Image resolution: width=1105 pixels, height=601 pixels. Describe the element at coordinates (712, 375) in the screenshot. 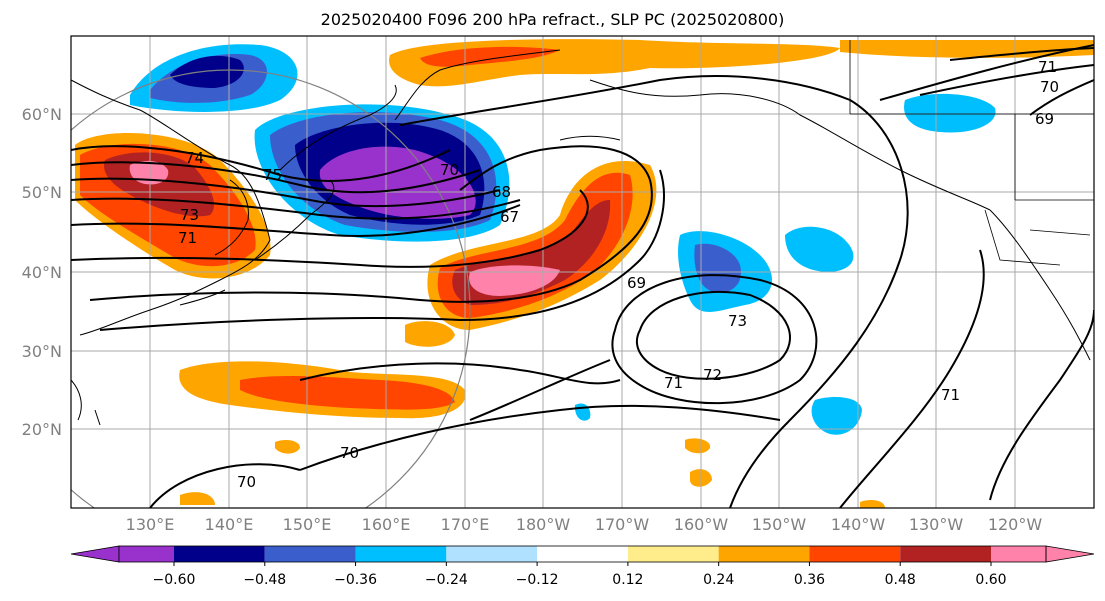

I see `contour-label: 72` at that location.